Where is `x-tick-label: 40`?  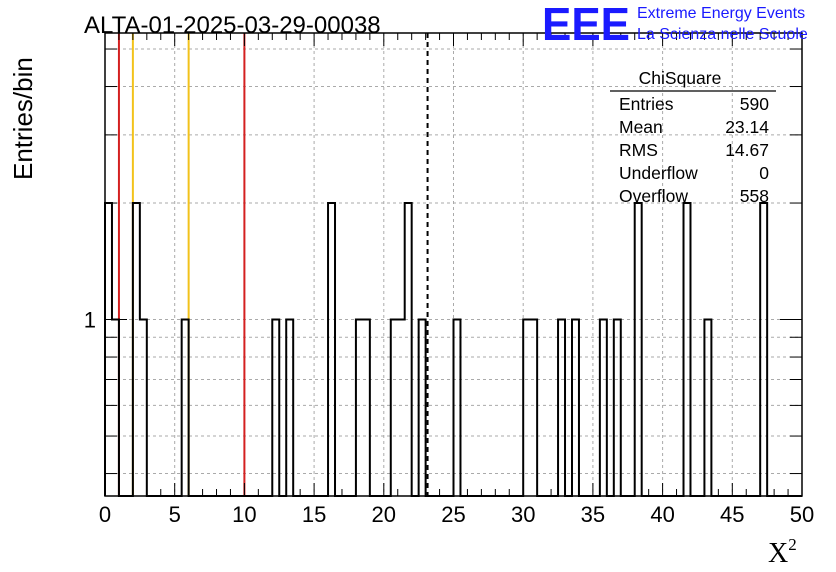 x-tick-label: 40 is located at coordinates (662, 514).